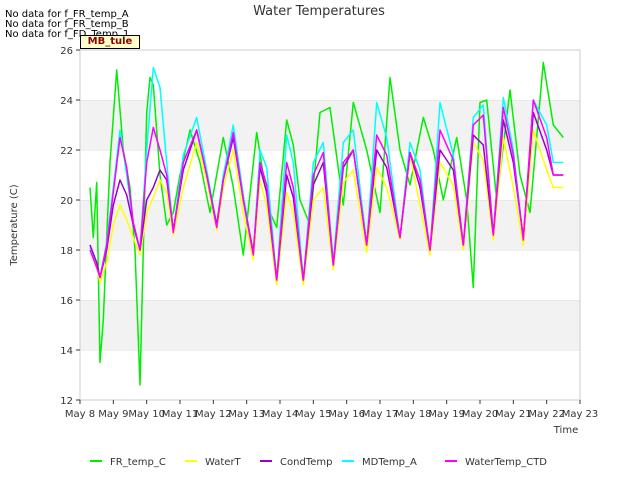 Image resolution: width=640 pixels, height=480 pixels. I want to click on x-tick-label: May 22, so click(546, 414).